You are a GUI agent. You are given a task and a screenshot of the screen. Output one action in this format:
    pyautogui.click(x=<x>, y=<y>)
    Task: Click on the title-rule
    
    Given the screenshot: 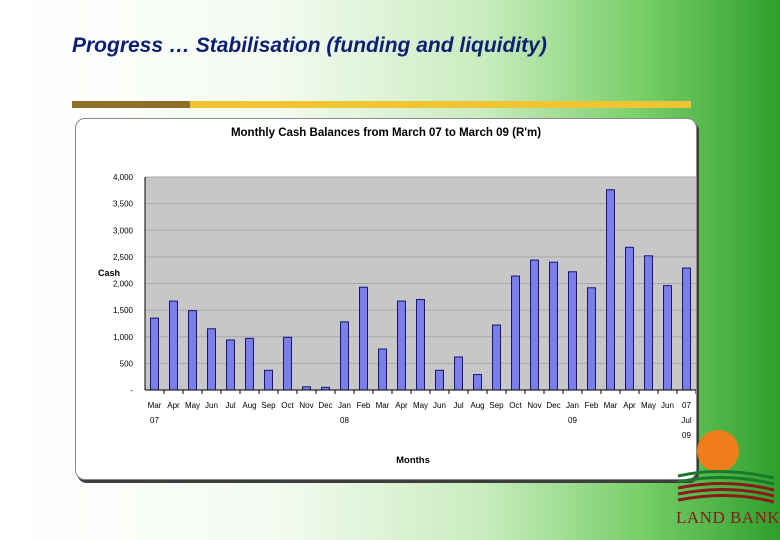 What is the action you would take?
    pyautogui.click(x=381, y=104)
    